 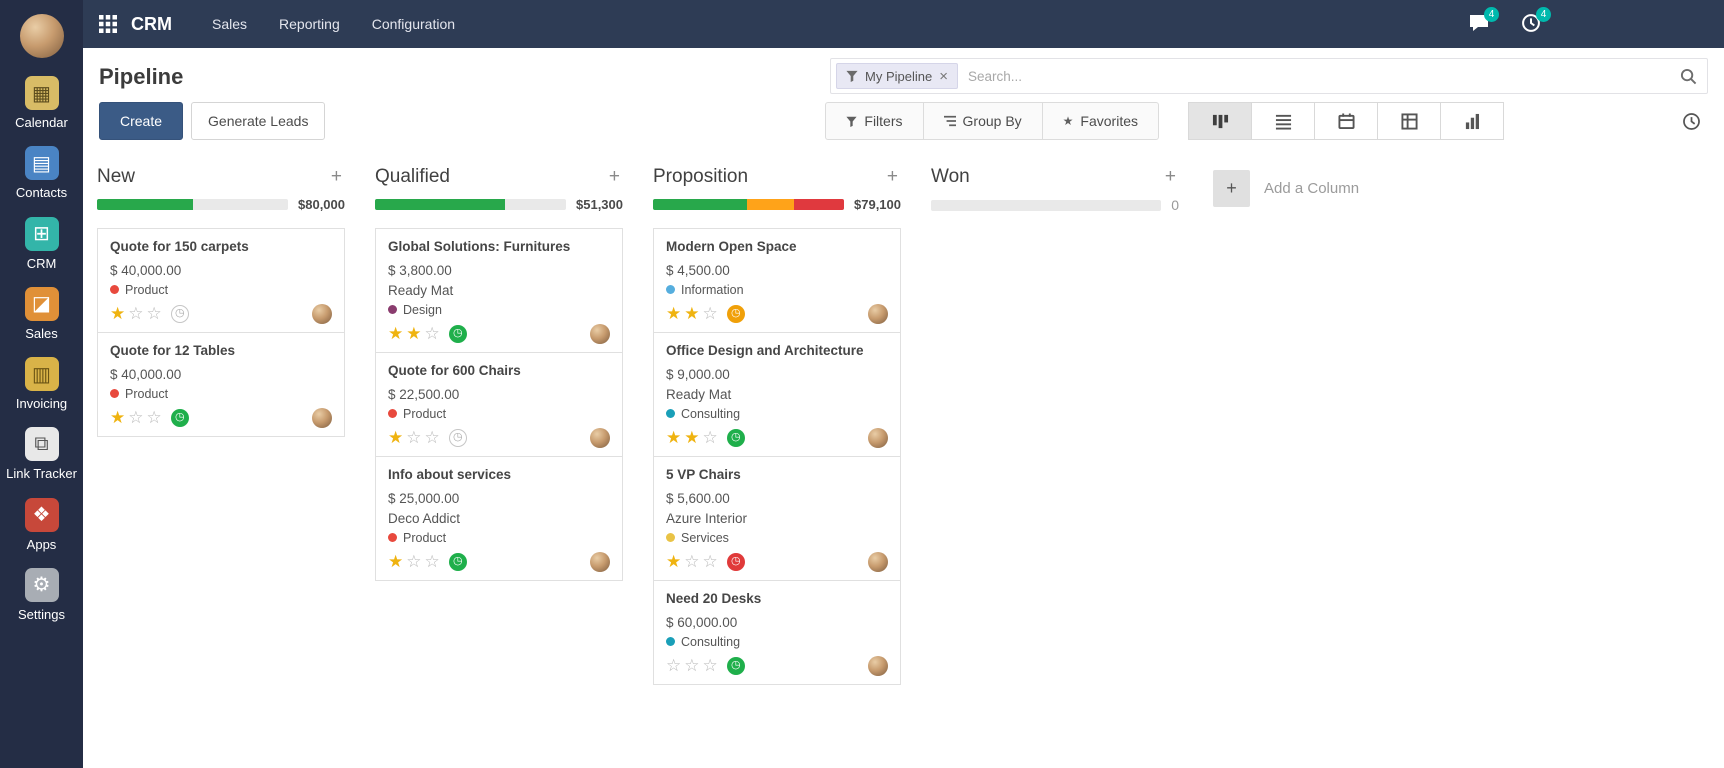 I want to click on apps-menu-icon, so click(x=108, y=24).